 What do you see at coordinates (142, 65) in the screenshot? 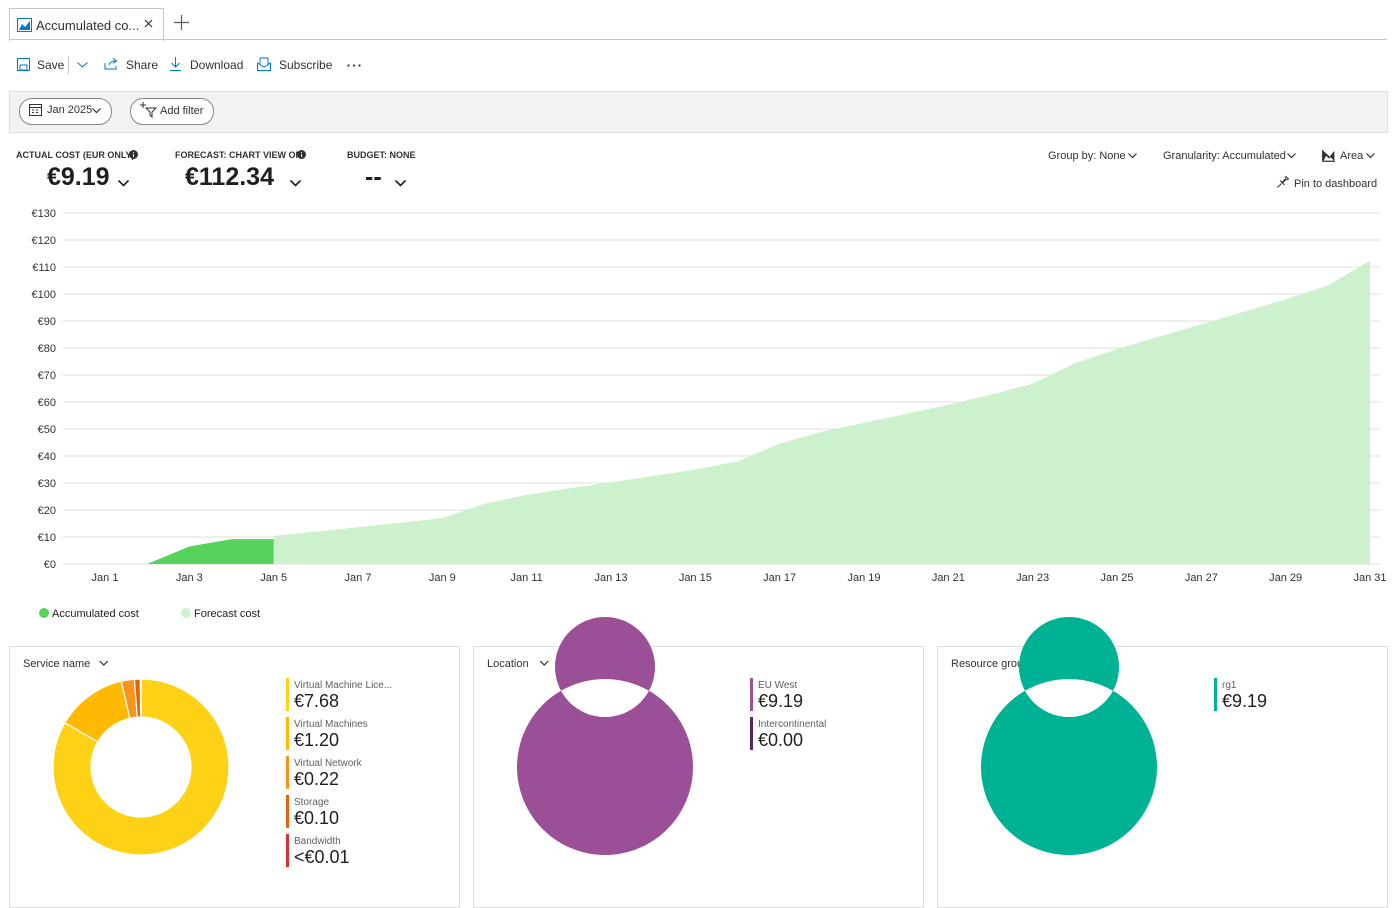
I see `toolbar-button: Share` at bounding box center [142, 65].